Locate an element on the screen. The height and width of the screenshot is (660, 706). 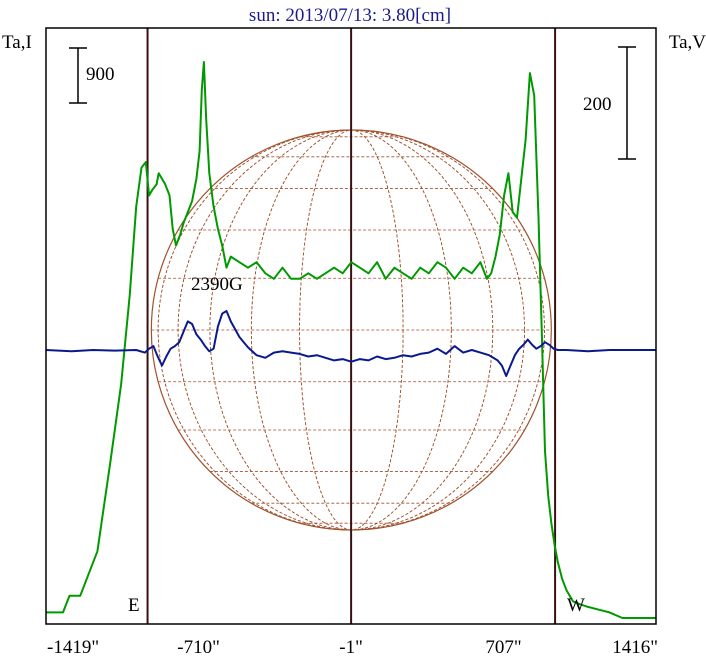
right-axis-label: Ta,V is located at coordinates (687, 42).